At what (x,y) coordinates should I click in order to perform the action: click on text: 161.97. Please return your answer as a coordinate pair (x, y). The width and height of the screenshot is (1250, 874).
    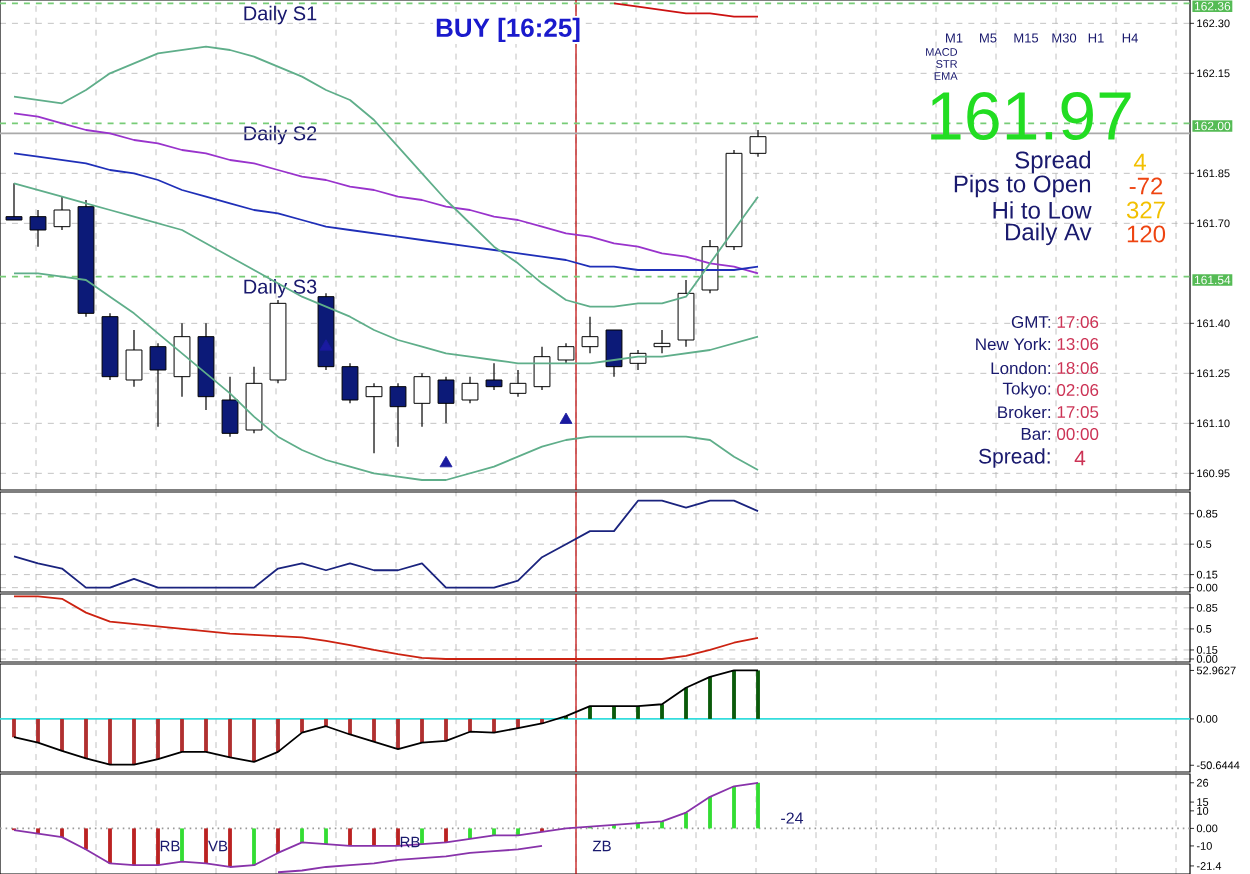
    Looking at the image, I should click on (1031, 116).